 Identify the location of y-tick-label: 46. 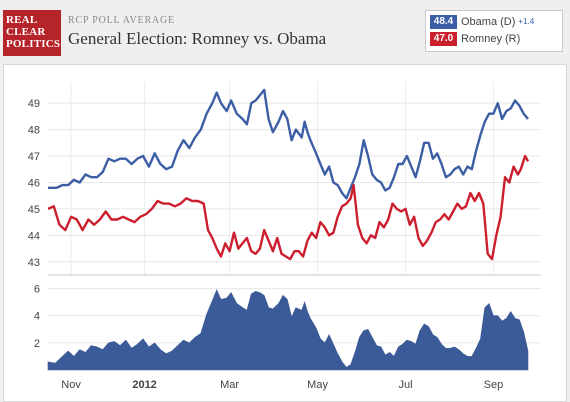
(34, 183).